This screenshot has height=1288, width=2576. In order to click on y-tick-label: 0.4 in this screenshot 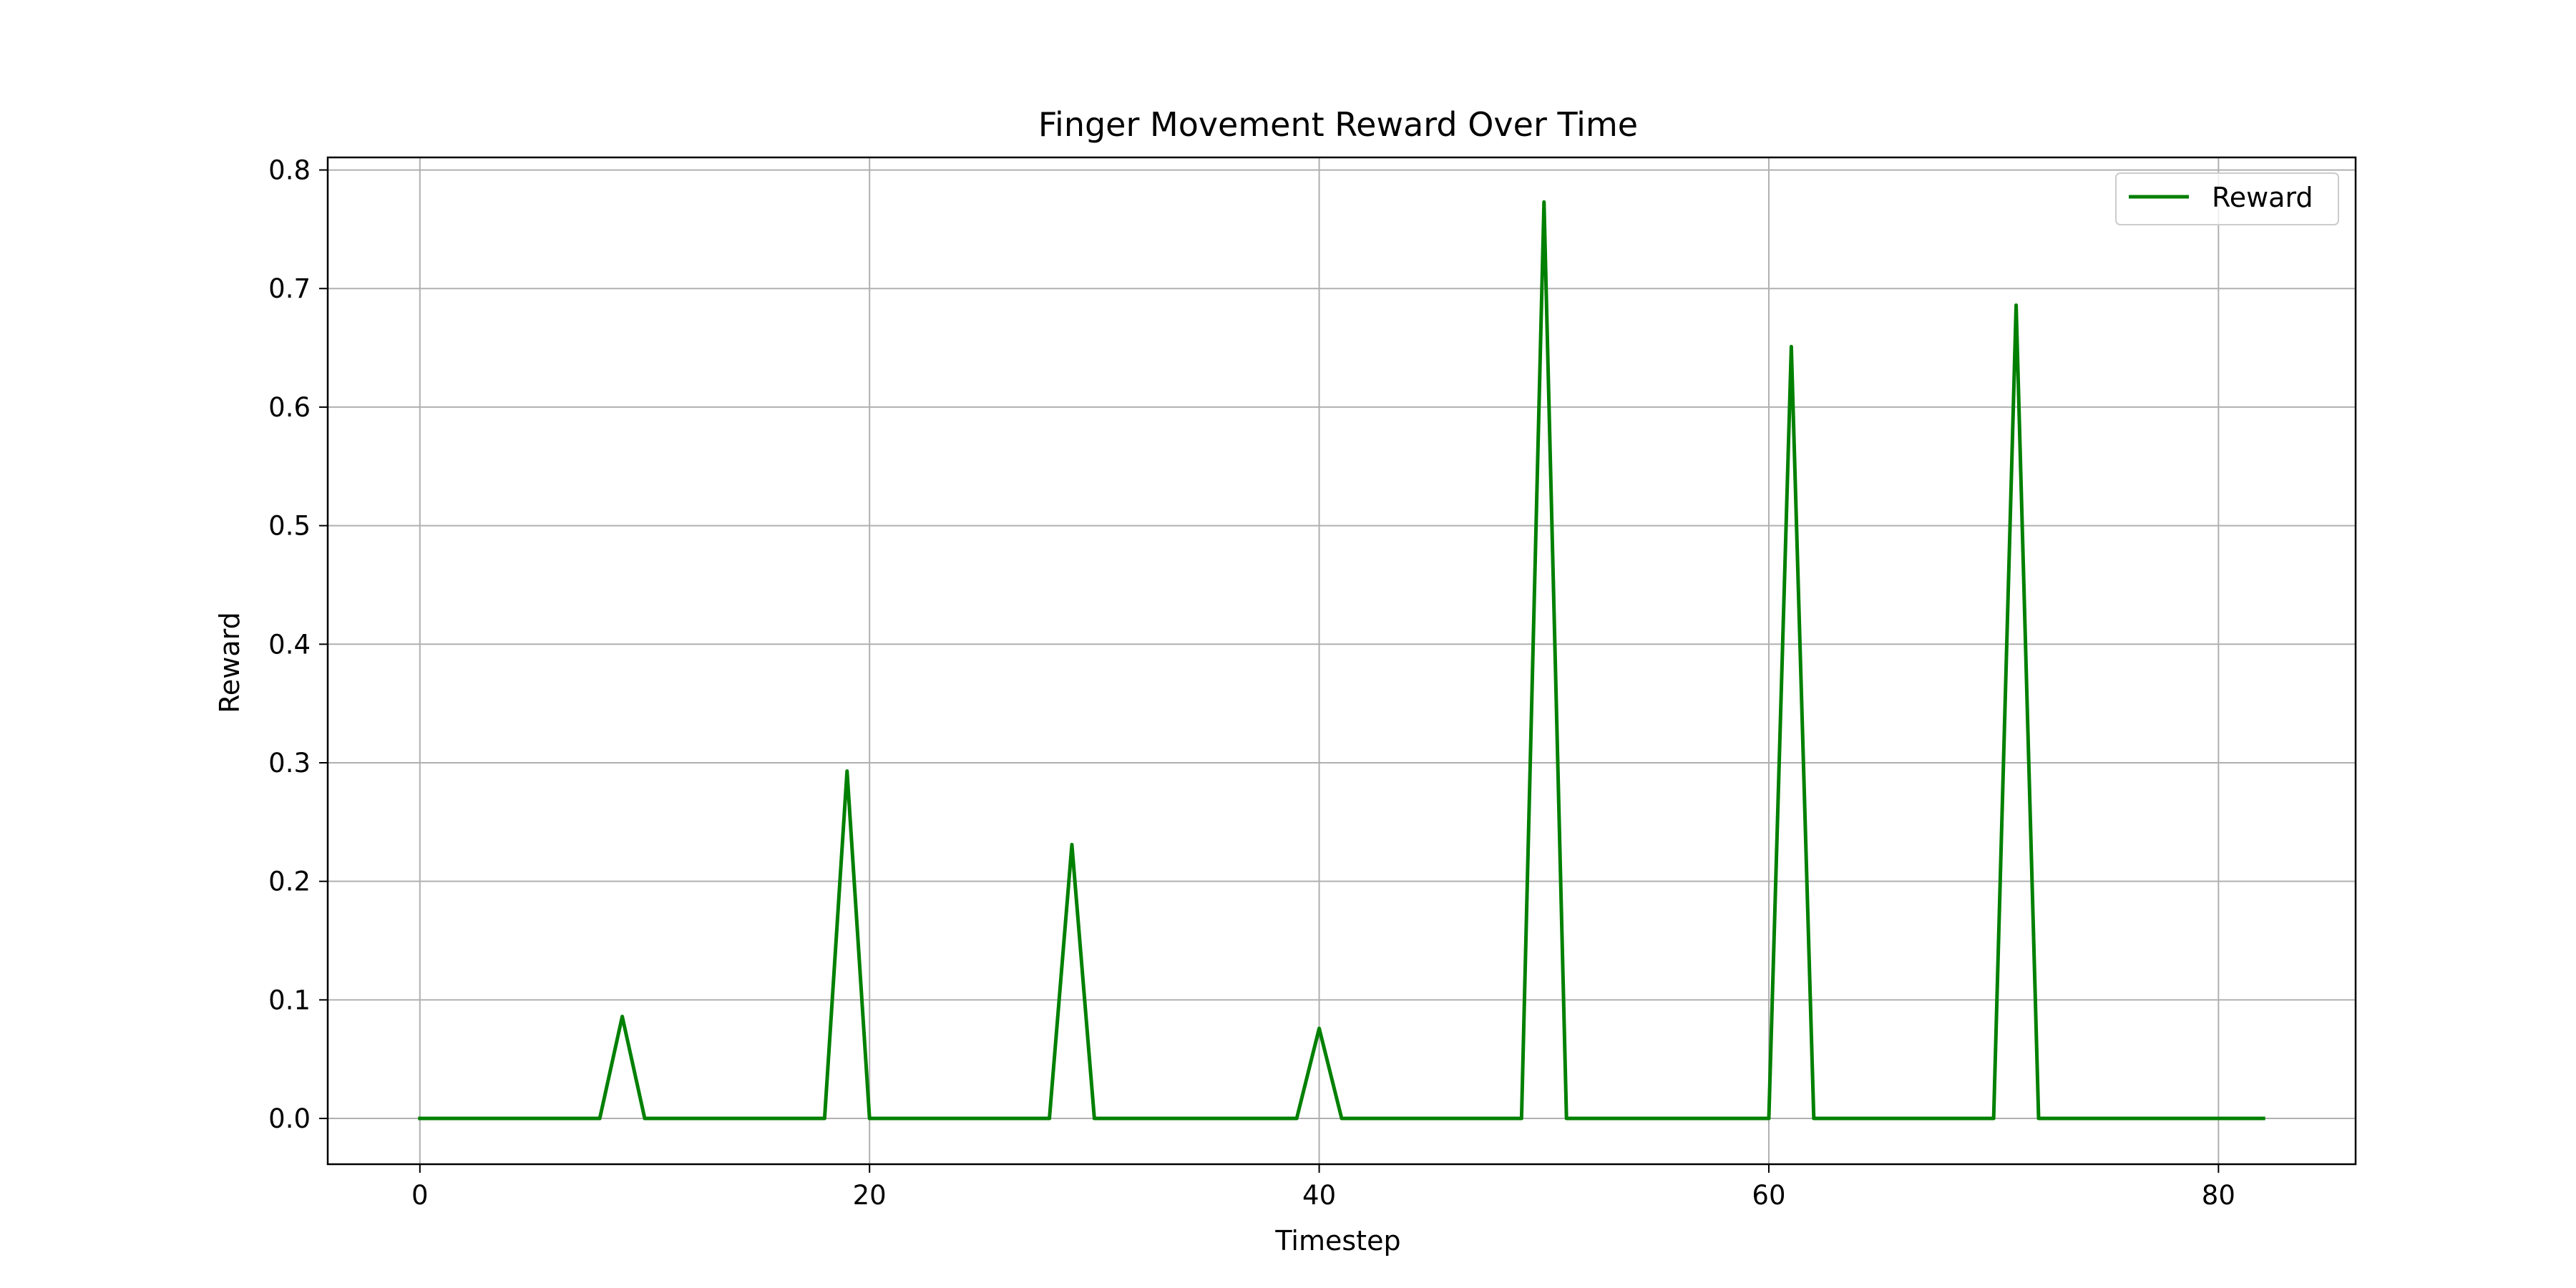, I will do `click(289, 644)`.